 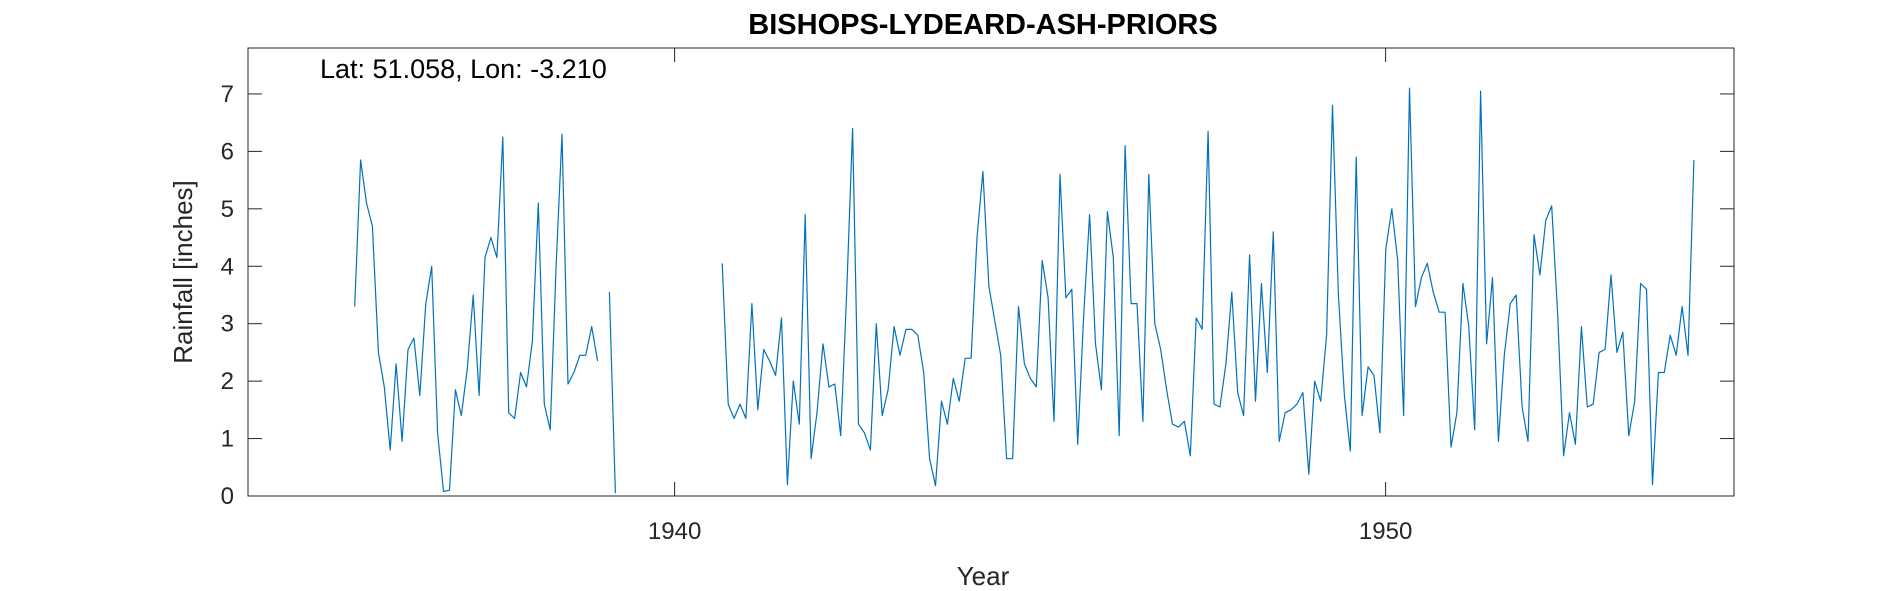 What do you see at coordinates (183, 272) in the screenshot?
I see `y-axis-label: Rainfall [inches]` at bounding box center [183, 272].